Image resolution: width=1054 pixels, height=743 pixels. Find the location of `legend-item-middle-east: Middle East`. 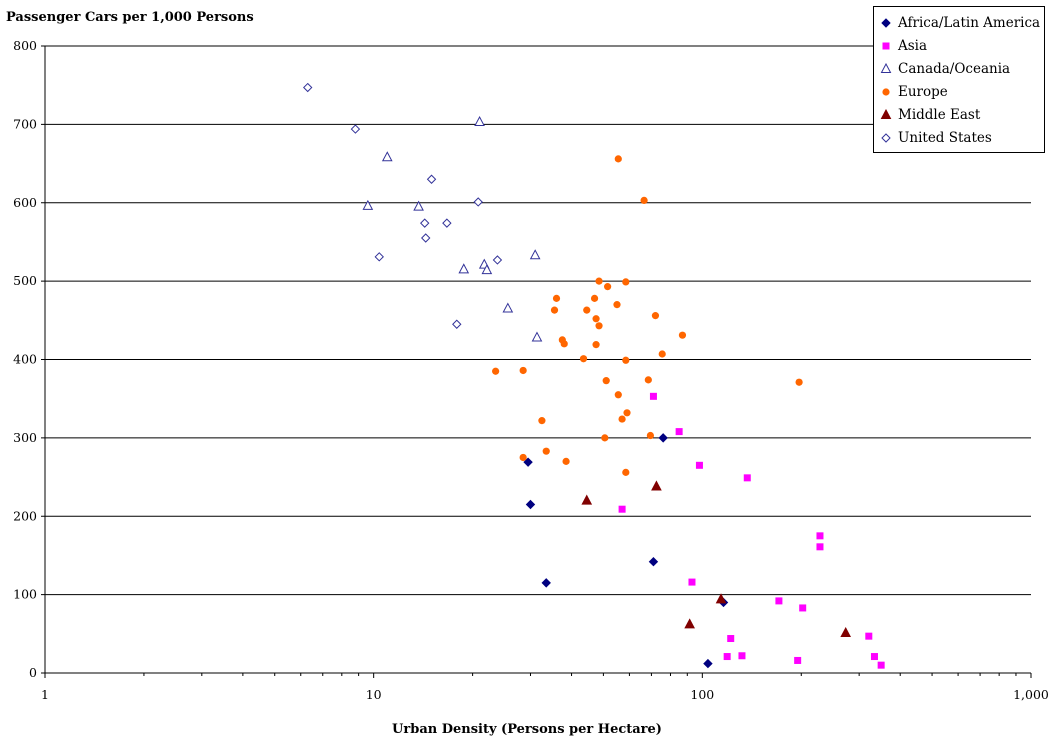

legend-item-middle-east: Middle East is located at coordinates (930, 115).